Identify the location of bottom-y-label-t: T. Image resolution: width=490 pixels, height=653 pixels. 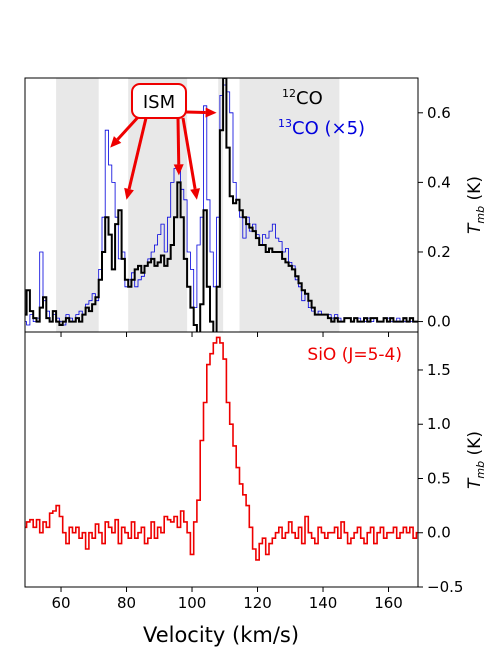
(475, 483).